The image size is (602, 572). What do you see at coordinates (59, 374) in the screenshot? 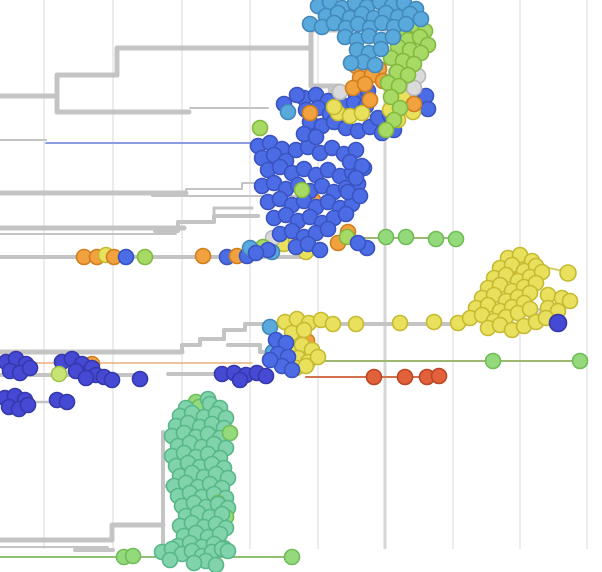
I see `tip-node-ygreen` at bounding box center [59, 374].